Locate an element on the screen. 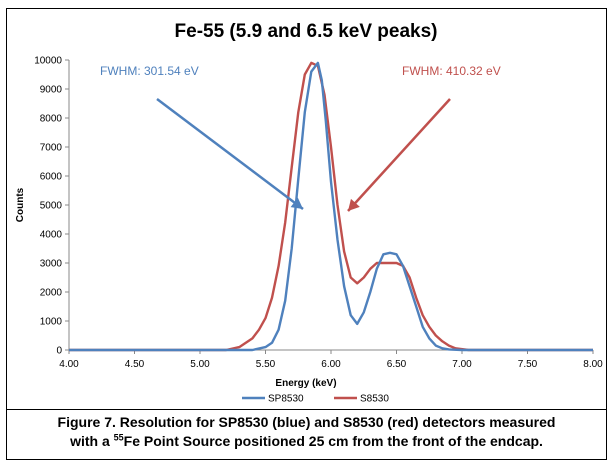  red-arrow-shaft is located at coordinates (399, 155).